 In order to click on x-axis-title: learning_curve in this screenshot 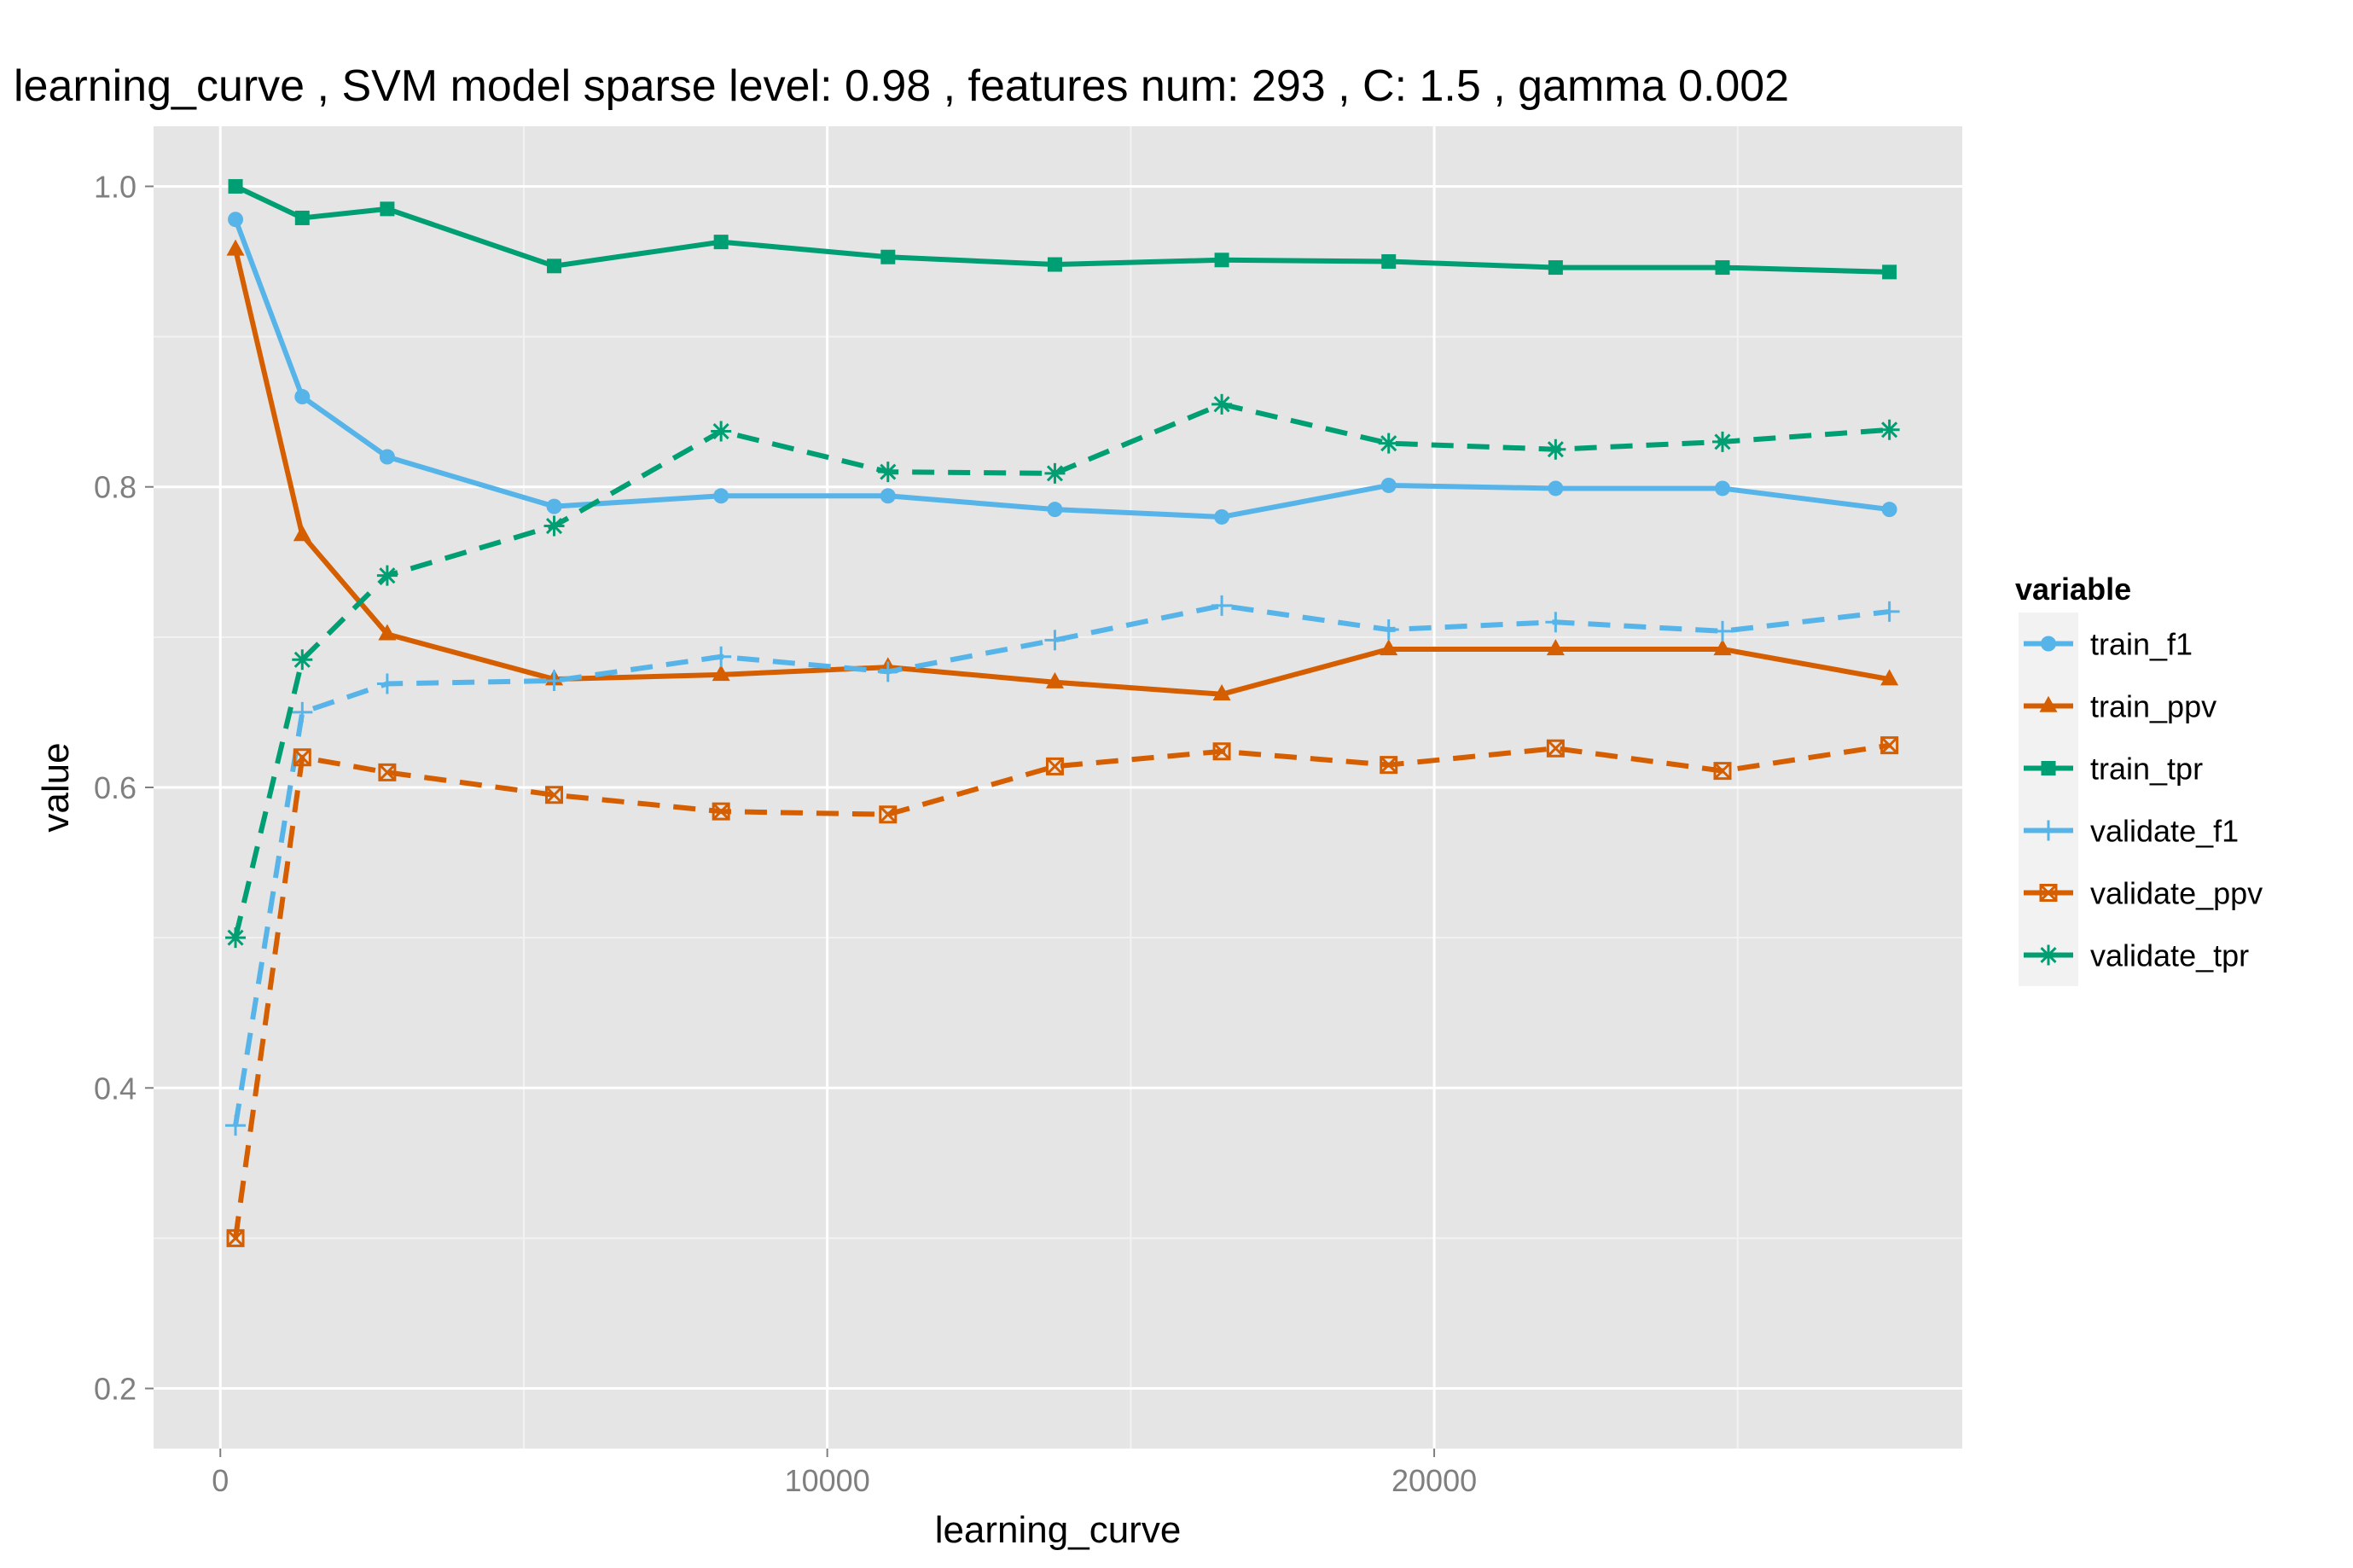, I will do `click(1058, 1530)`.